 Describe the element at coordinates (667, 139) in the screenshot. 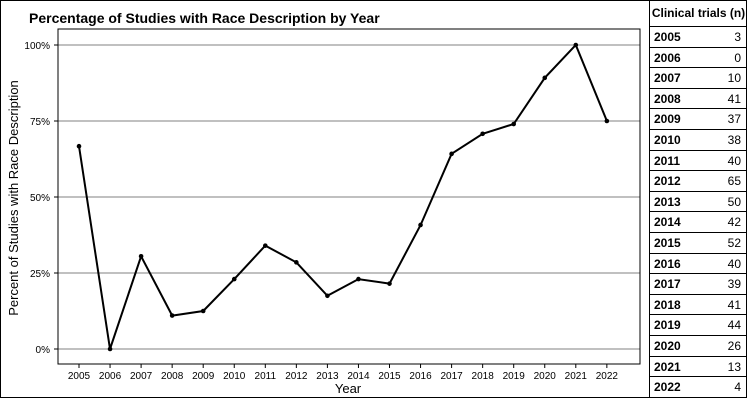

I see `year-cell: 2010` at that location.